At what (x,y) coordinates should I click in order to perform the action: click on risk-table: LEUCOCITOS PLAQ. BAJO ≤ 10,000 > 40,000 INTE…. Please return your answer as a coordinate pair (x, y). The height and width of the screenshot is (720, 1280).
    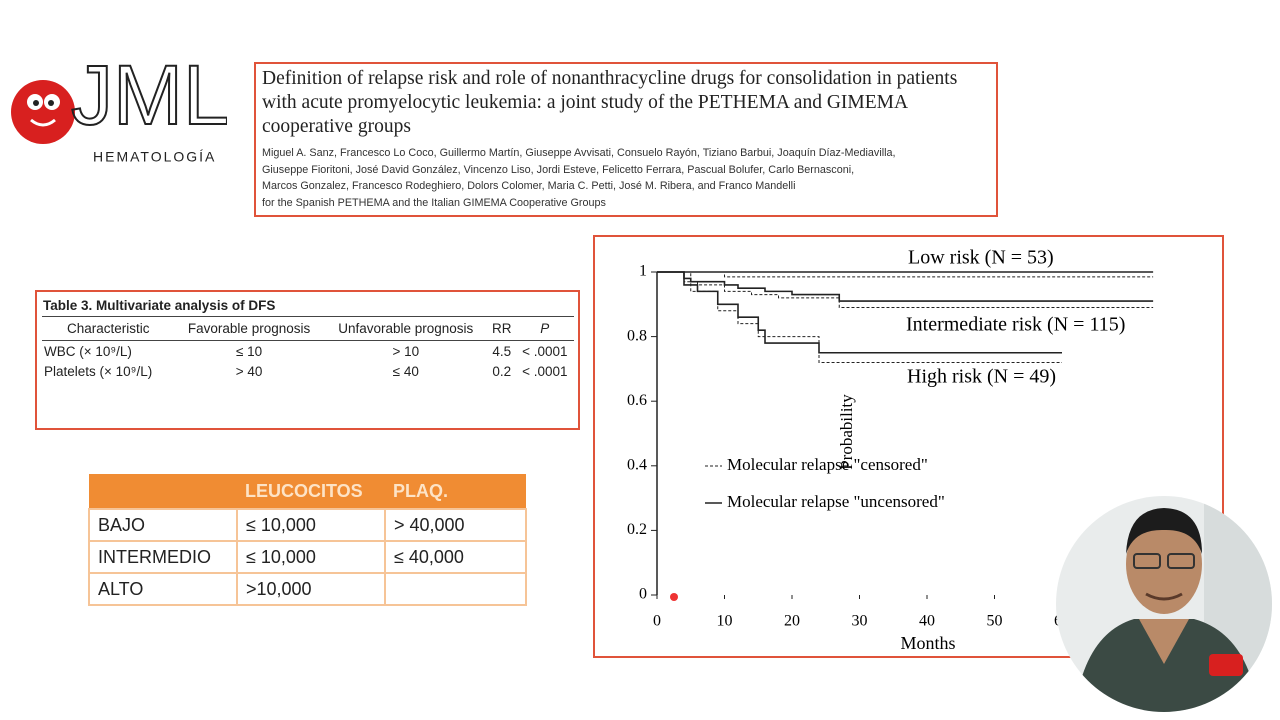
    Looking at the image, I should click on (307, 540).